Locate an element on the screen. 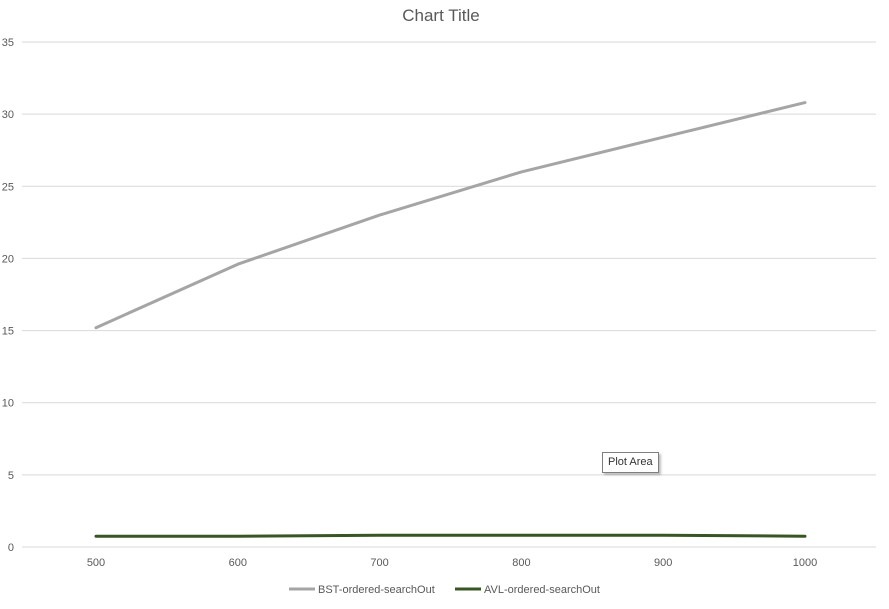 This screenshot has height=609, width=889. x-tick-label: 900 is located at coordinates (663, 563).